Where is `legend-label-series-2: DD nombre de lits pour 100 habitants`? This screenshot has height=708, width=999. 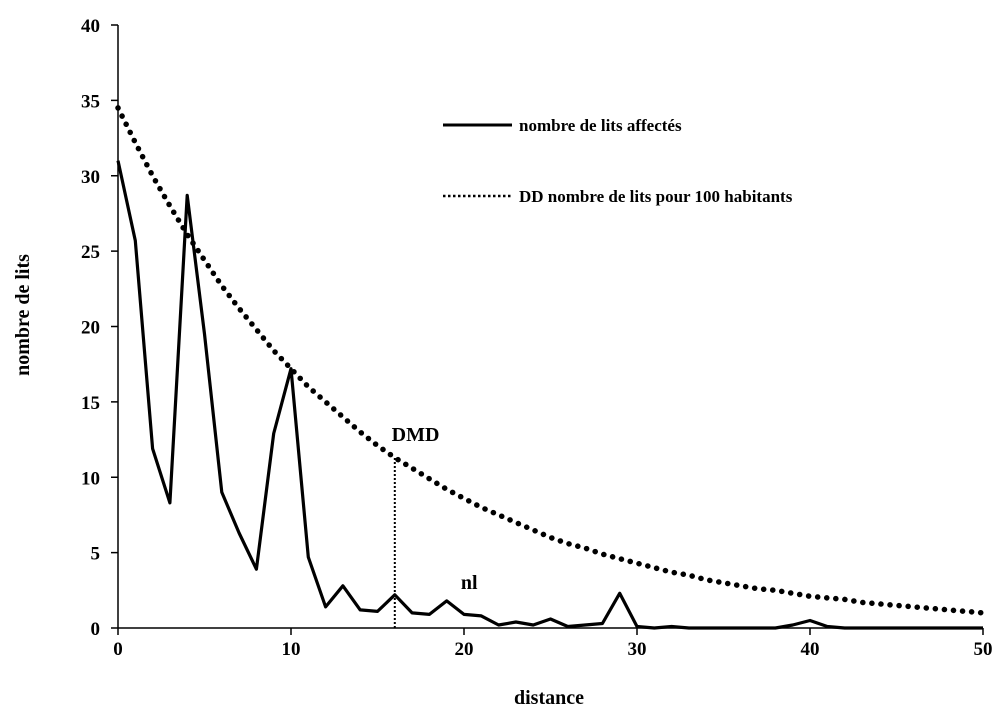 legend-label-series-2: DD nombre de lits pour 100 habitants is located at coordinates (656, 196).